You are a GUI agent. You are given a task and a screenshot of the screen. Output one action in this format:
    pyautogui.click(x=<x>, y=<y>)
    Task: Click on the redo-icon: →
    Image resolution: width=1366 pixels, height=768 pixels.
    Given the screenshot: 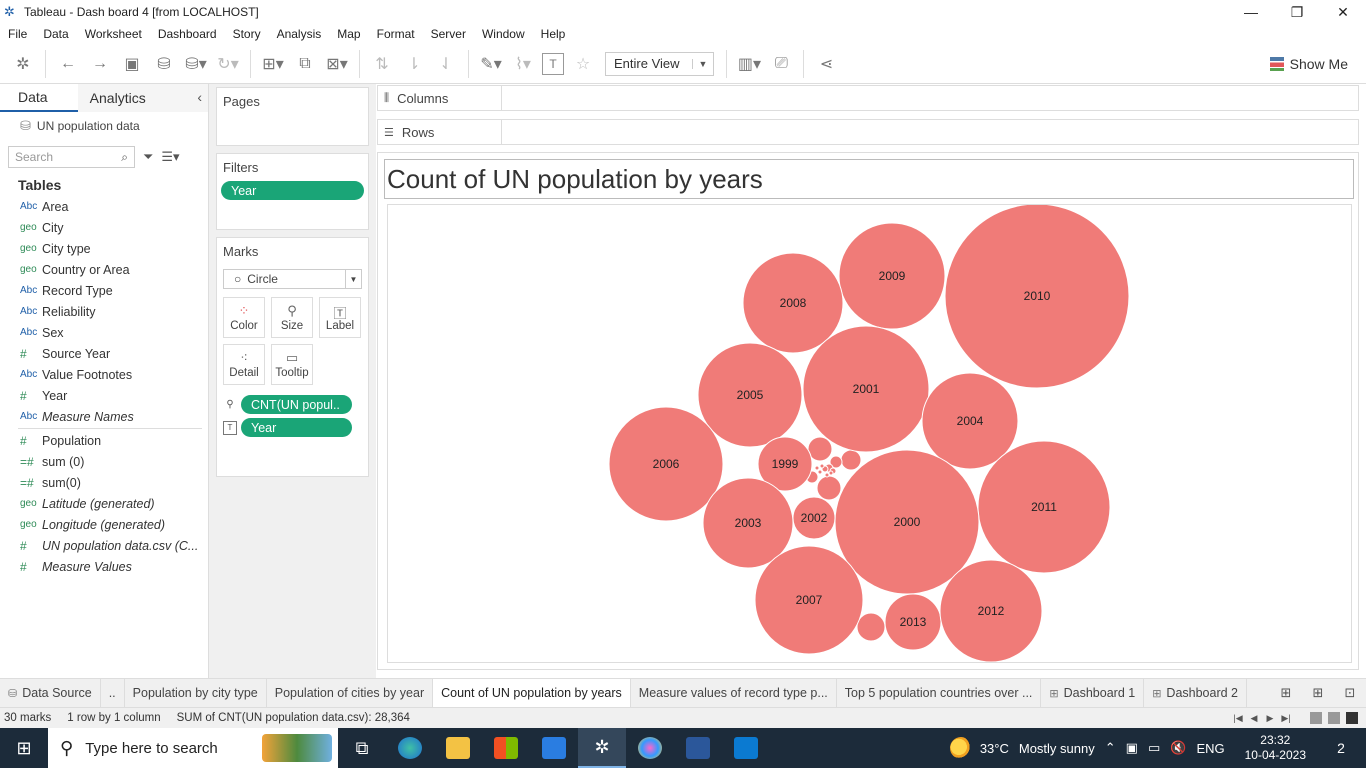 What is the action you would take?
    pyautogui.click(x=100, y=63)
    